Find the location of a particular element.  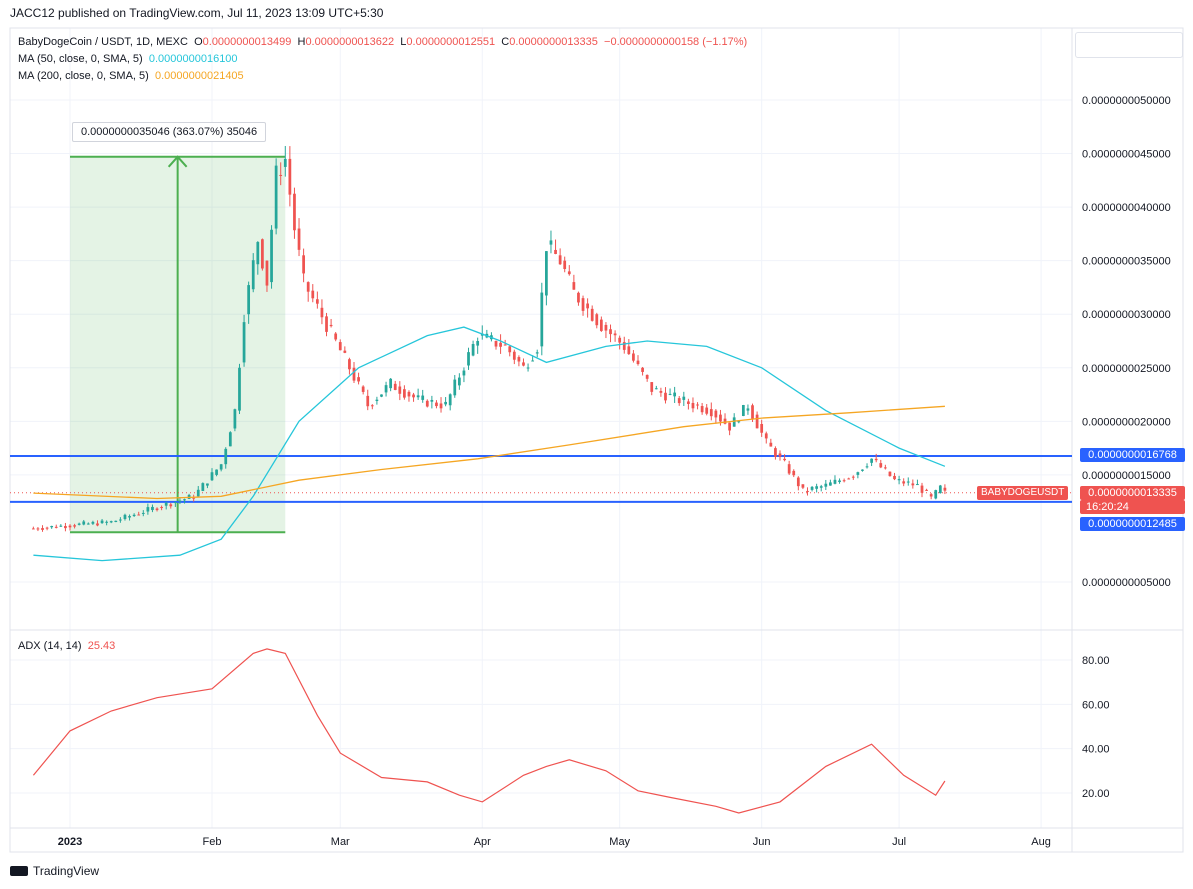

x-tick-label: Aug is located at coordinates (1041, 842).